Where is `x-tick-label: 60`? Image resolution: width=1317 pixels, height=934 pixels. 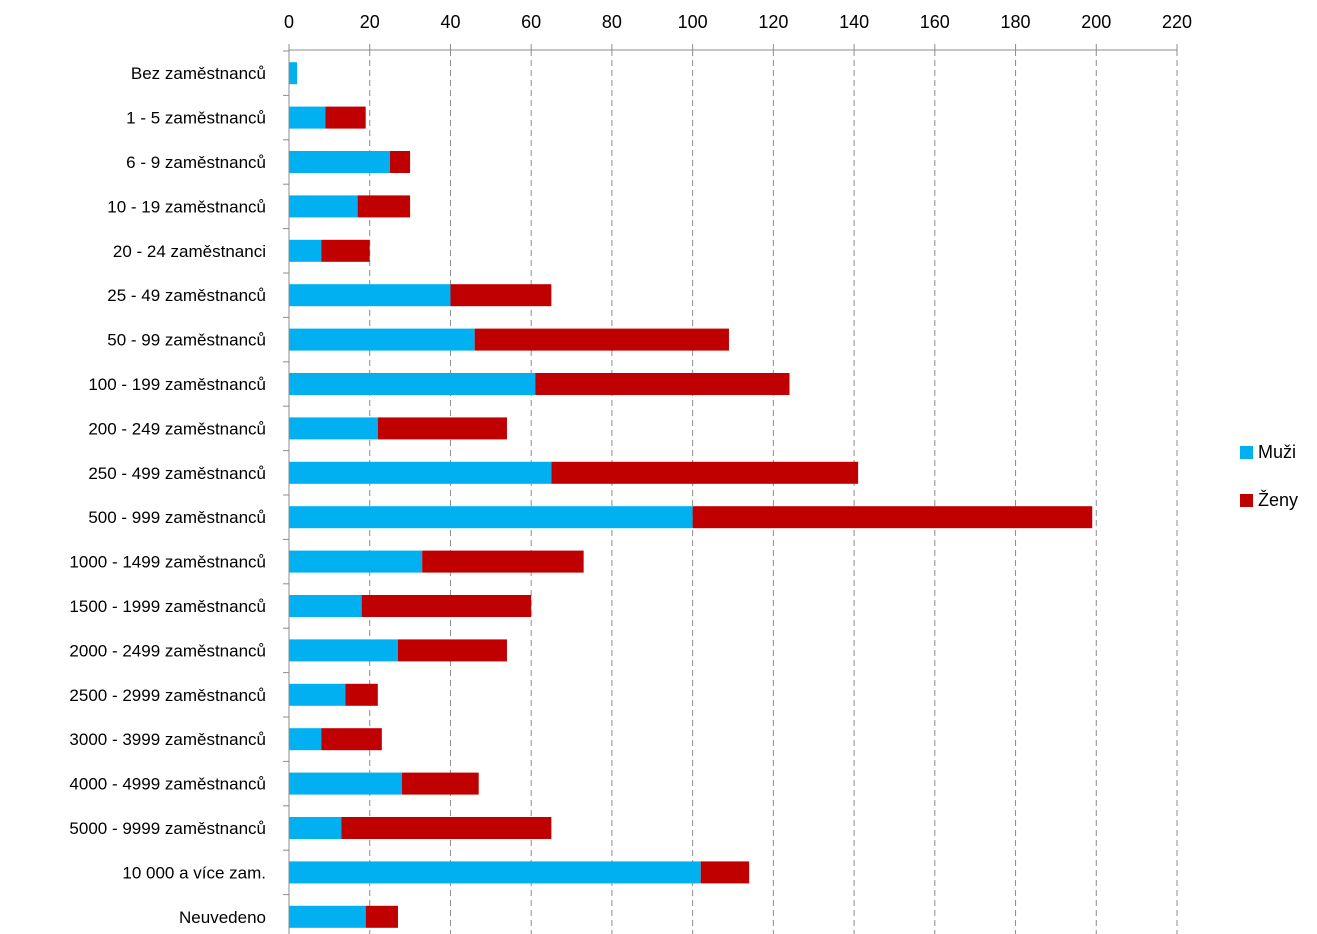 x-tick-label: 60 is located at coordinates (531, 22).